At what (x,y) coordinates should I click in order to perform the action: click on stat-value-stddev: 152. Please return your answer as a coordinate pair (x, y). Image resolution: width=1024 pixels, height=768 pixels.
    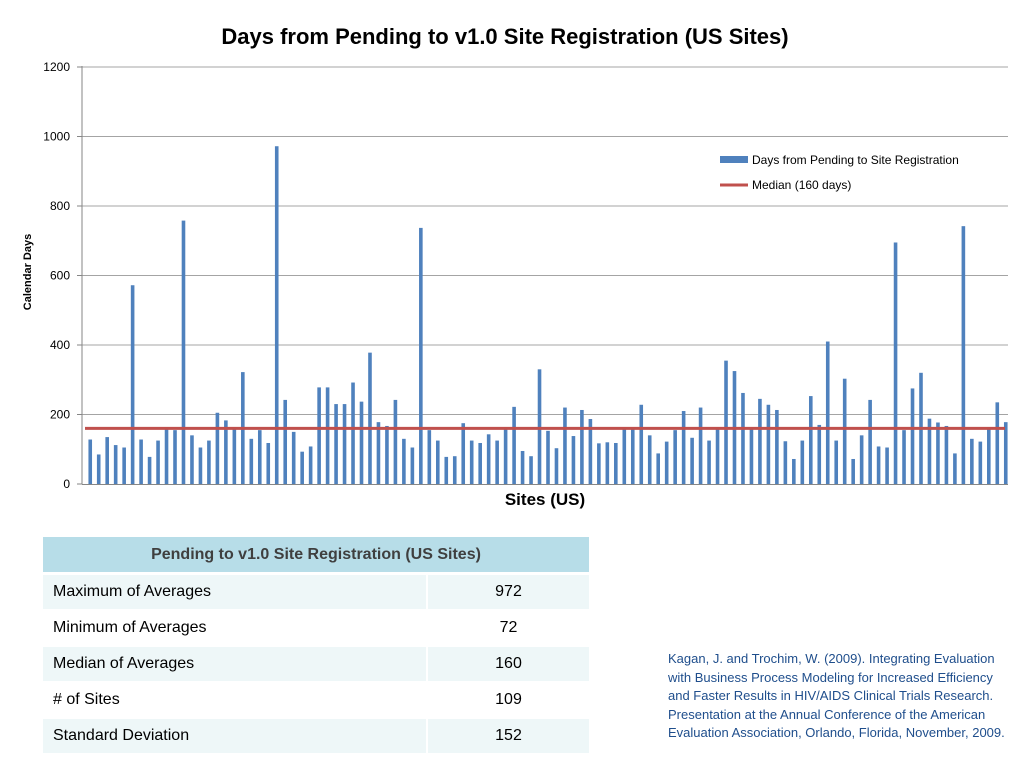
    Looking at the image, I should click on (507, 735).